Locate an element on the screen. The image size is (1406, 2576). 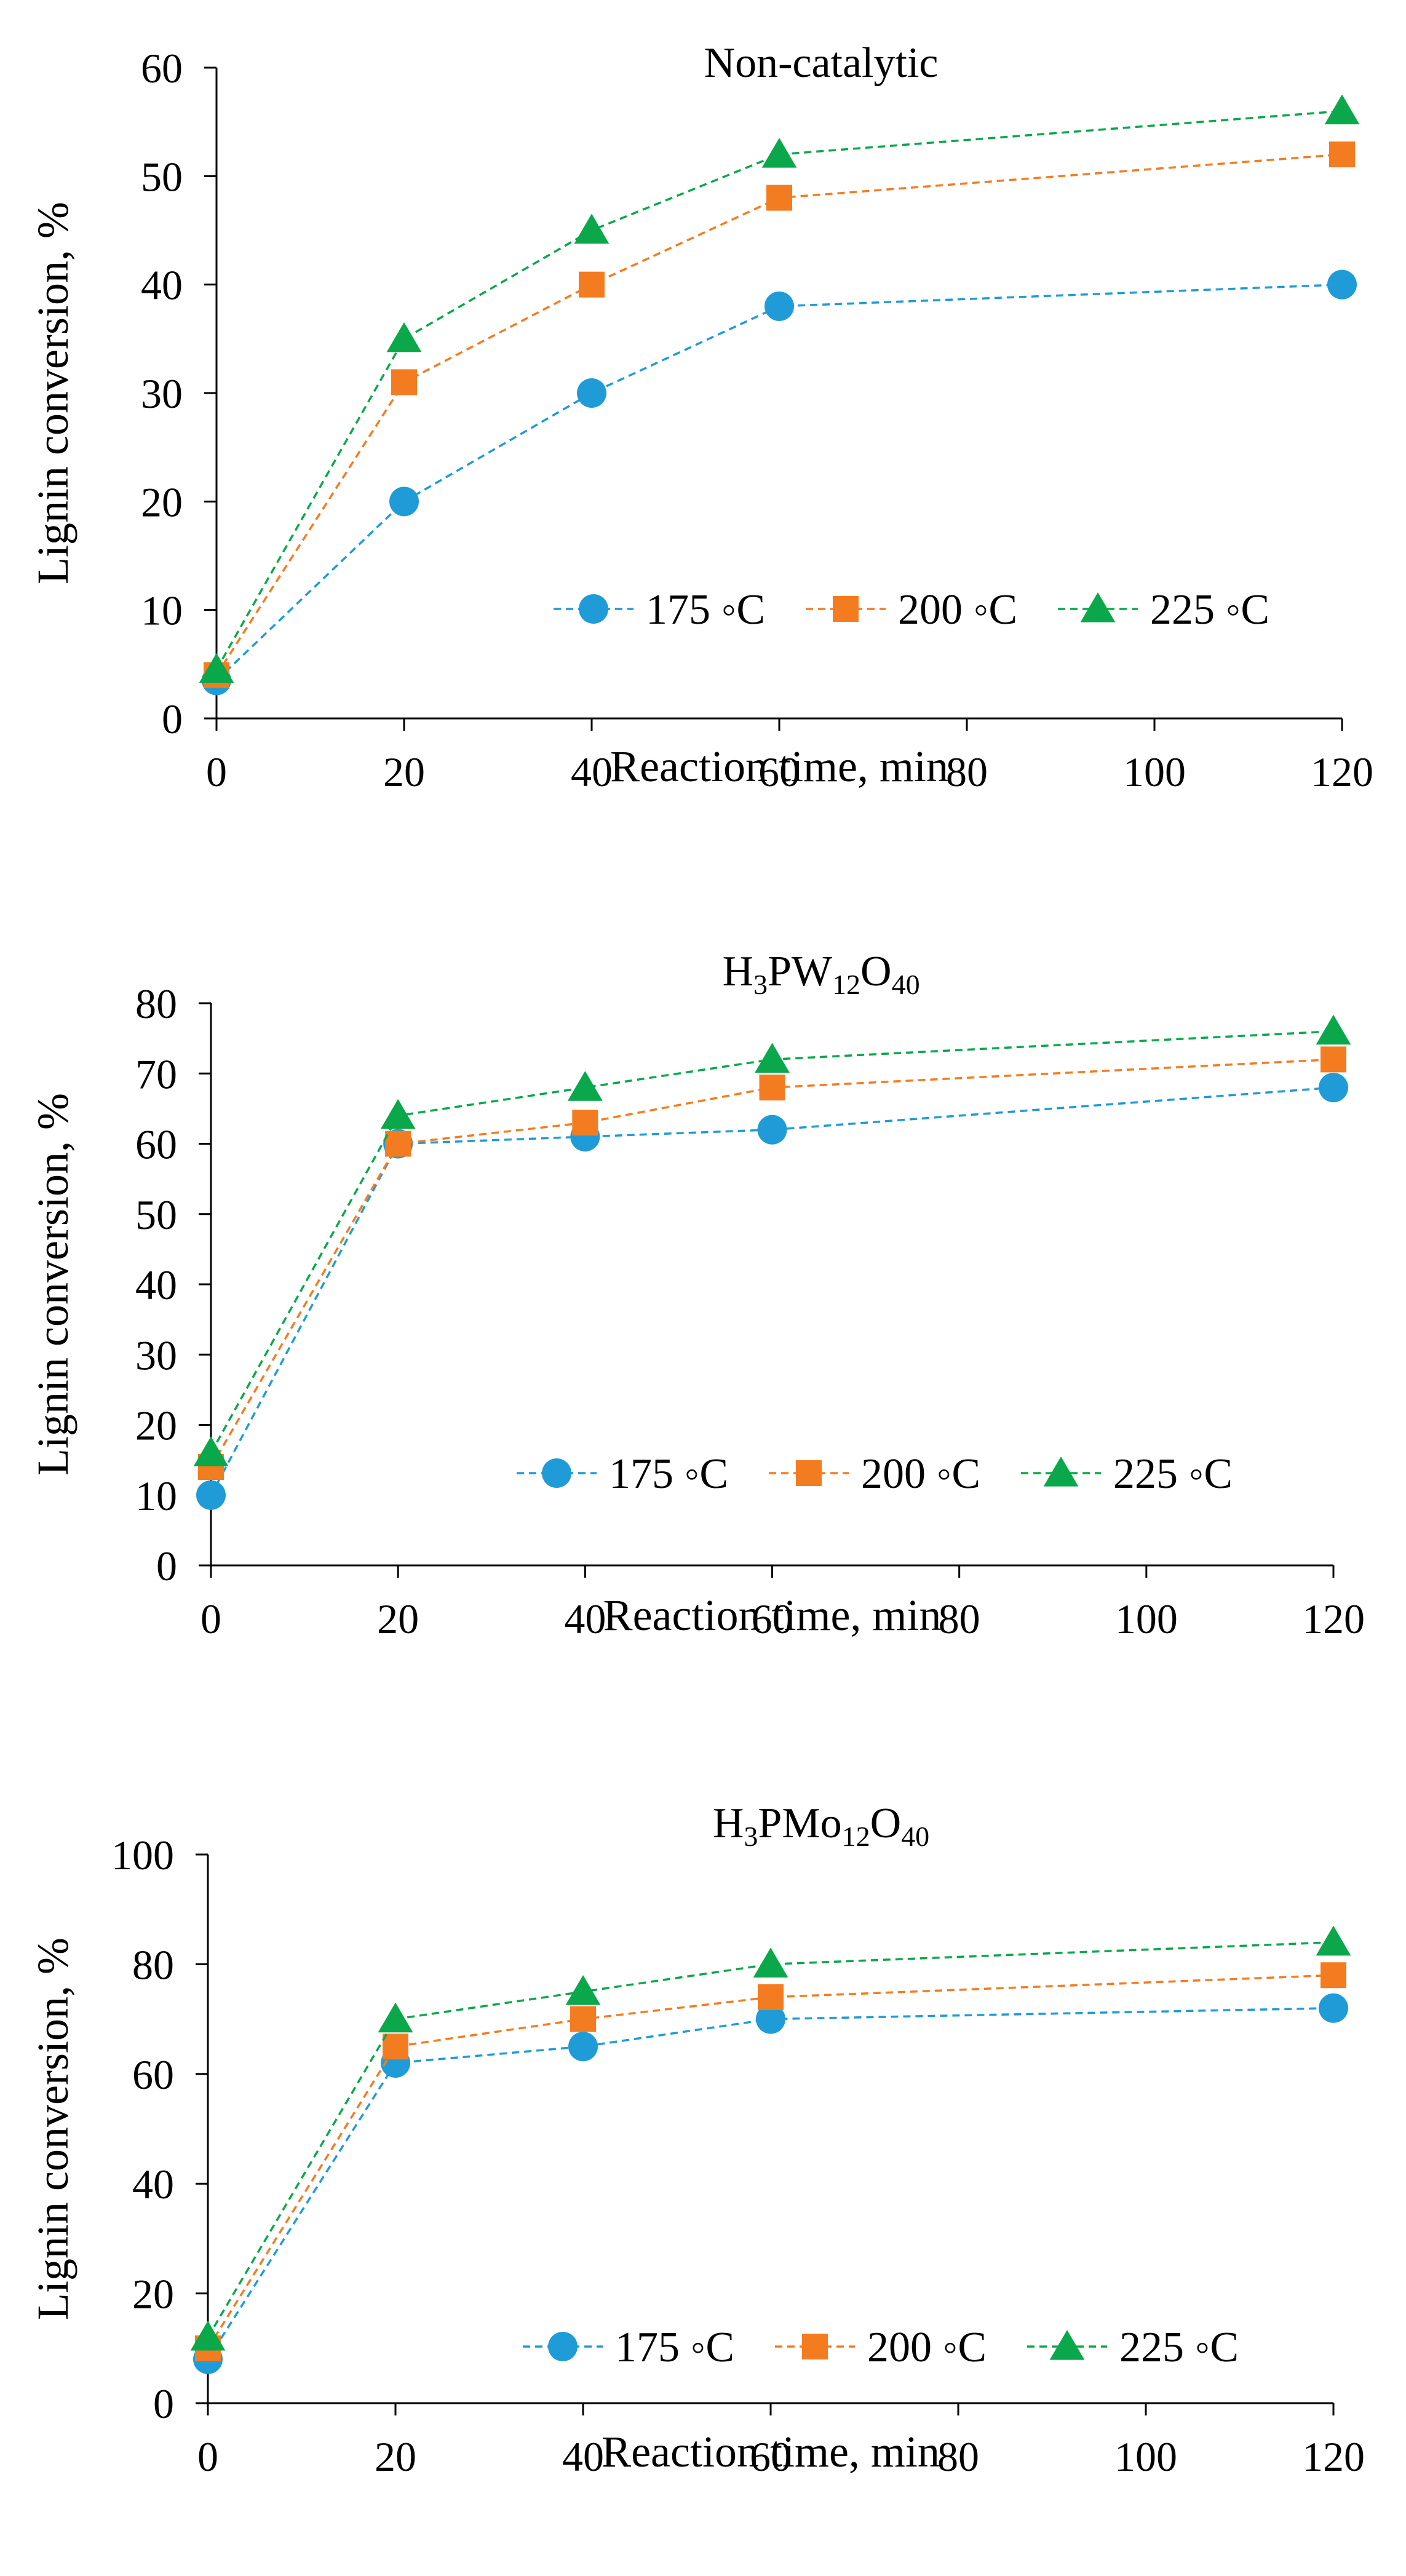
chart-title: H3PW12O40 is located at coordinates (820, 974).